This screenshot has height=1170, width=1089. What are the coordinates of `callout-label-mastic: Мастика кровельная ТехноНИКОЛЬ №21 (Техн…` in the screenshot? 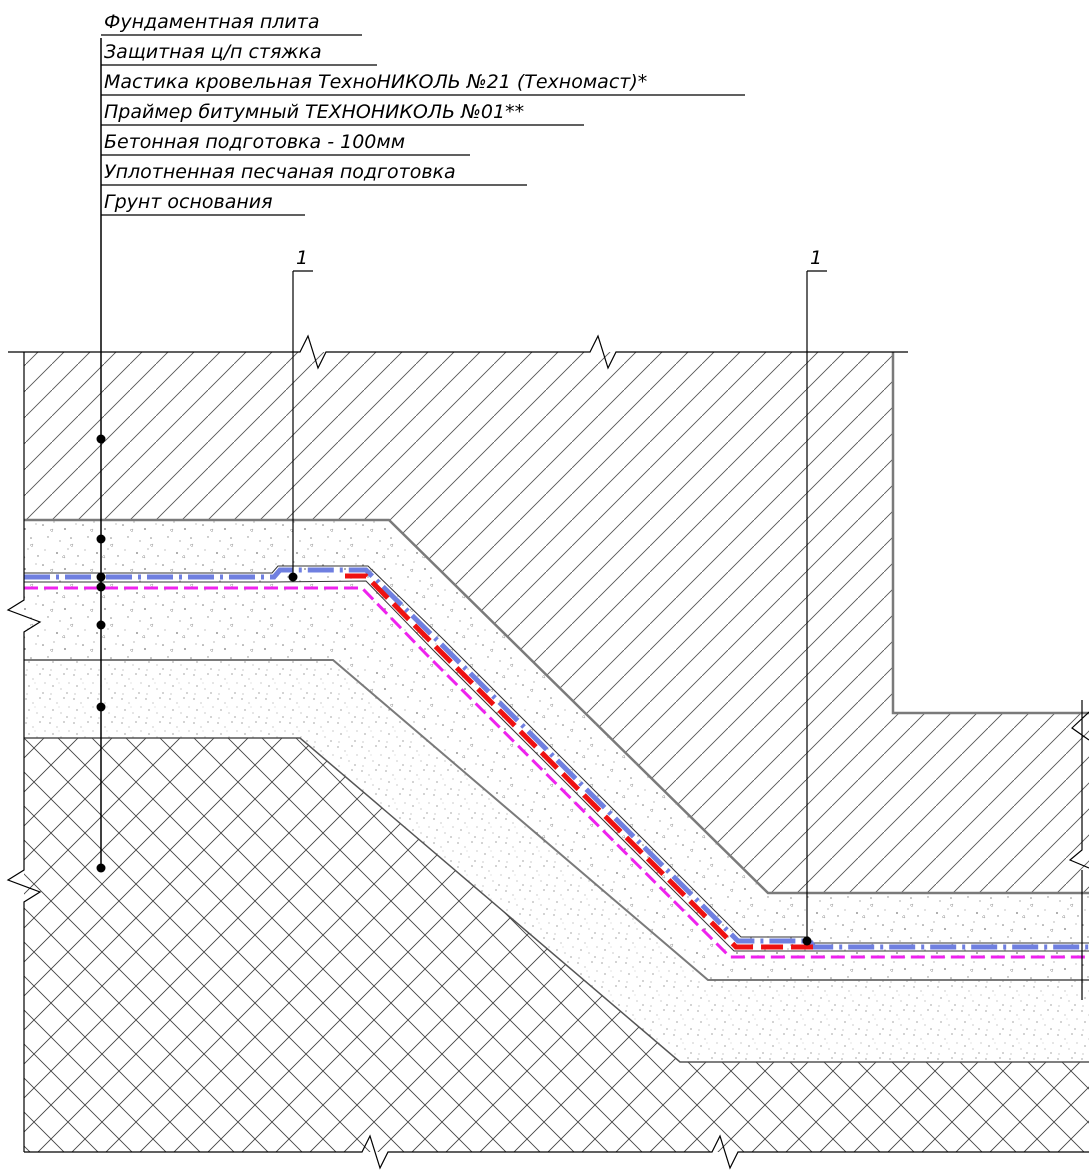 It's located at (375, 82).